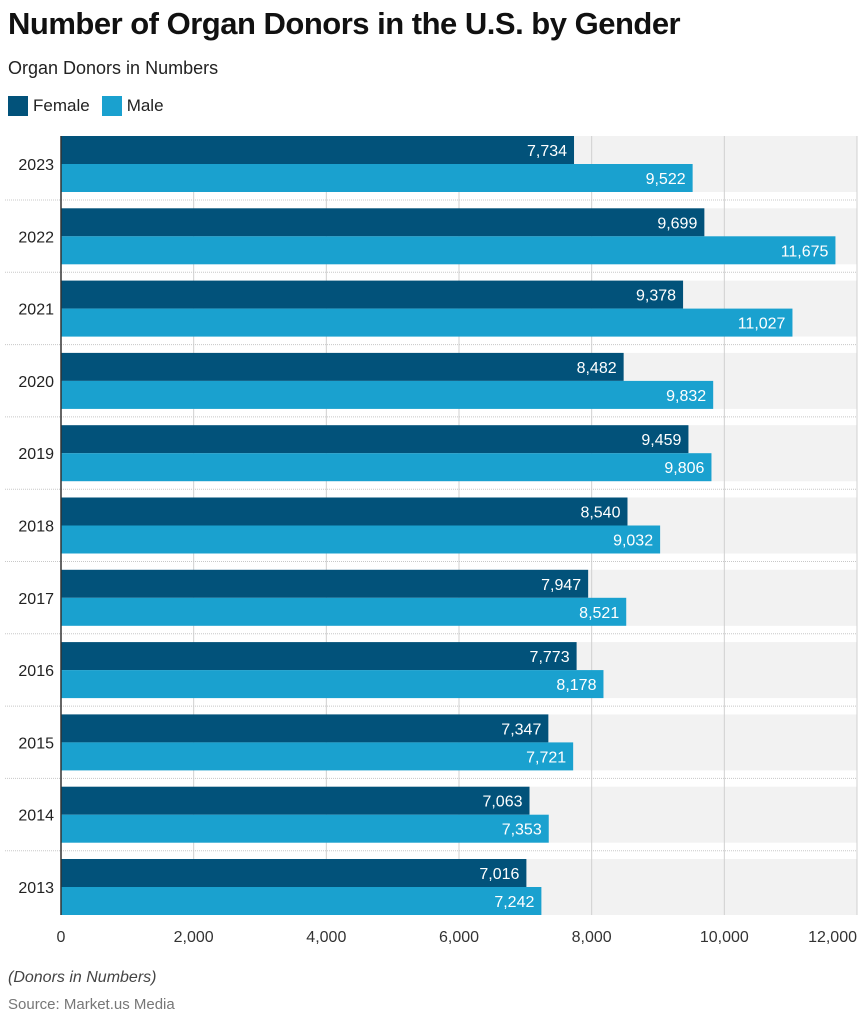 This screenshot has height=1024, width=864. Describe the element at coordinates (36, 310) in the screenshot. I see `y-tick-label: 2021` at that location.